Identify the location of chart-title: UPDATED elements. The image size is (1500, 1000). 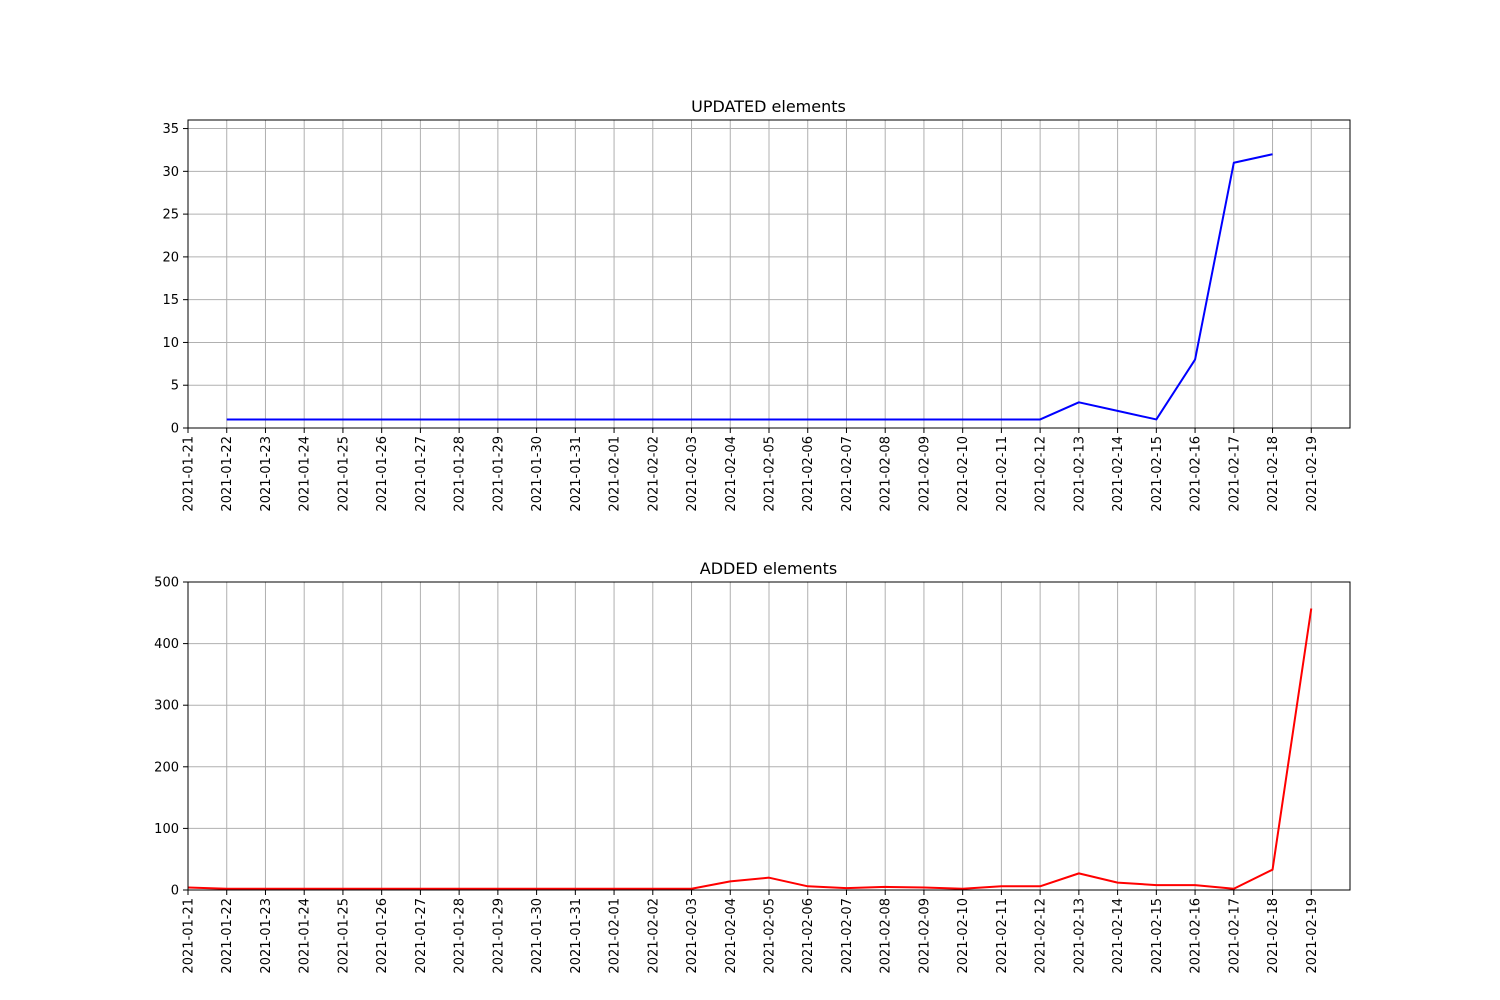
(768, 106).